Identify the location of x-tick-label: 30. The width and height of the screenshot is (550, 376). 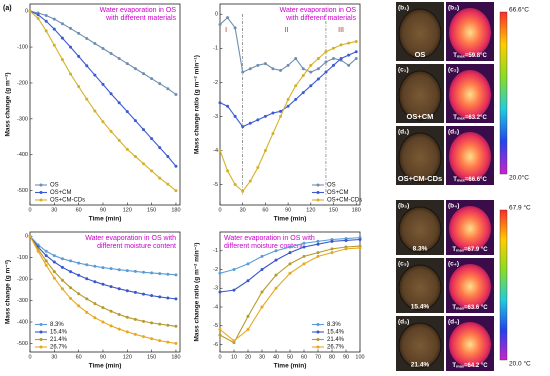
(262, 357).